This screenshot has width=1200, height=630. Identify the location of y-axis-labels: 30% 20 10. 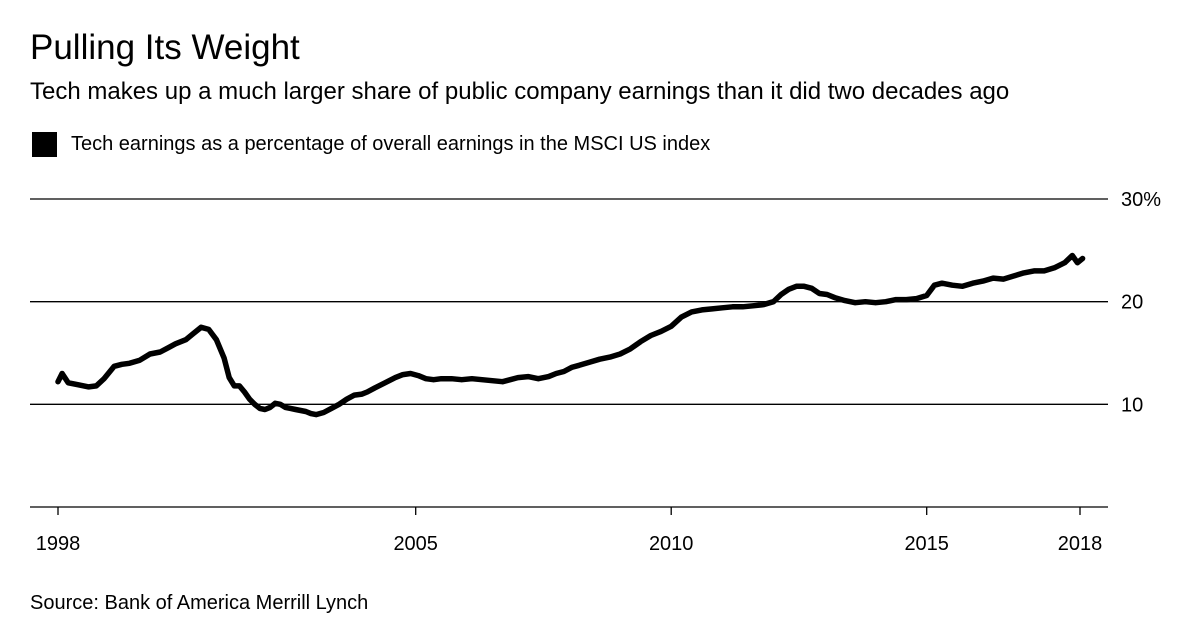
(1141, 302).